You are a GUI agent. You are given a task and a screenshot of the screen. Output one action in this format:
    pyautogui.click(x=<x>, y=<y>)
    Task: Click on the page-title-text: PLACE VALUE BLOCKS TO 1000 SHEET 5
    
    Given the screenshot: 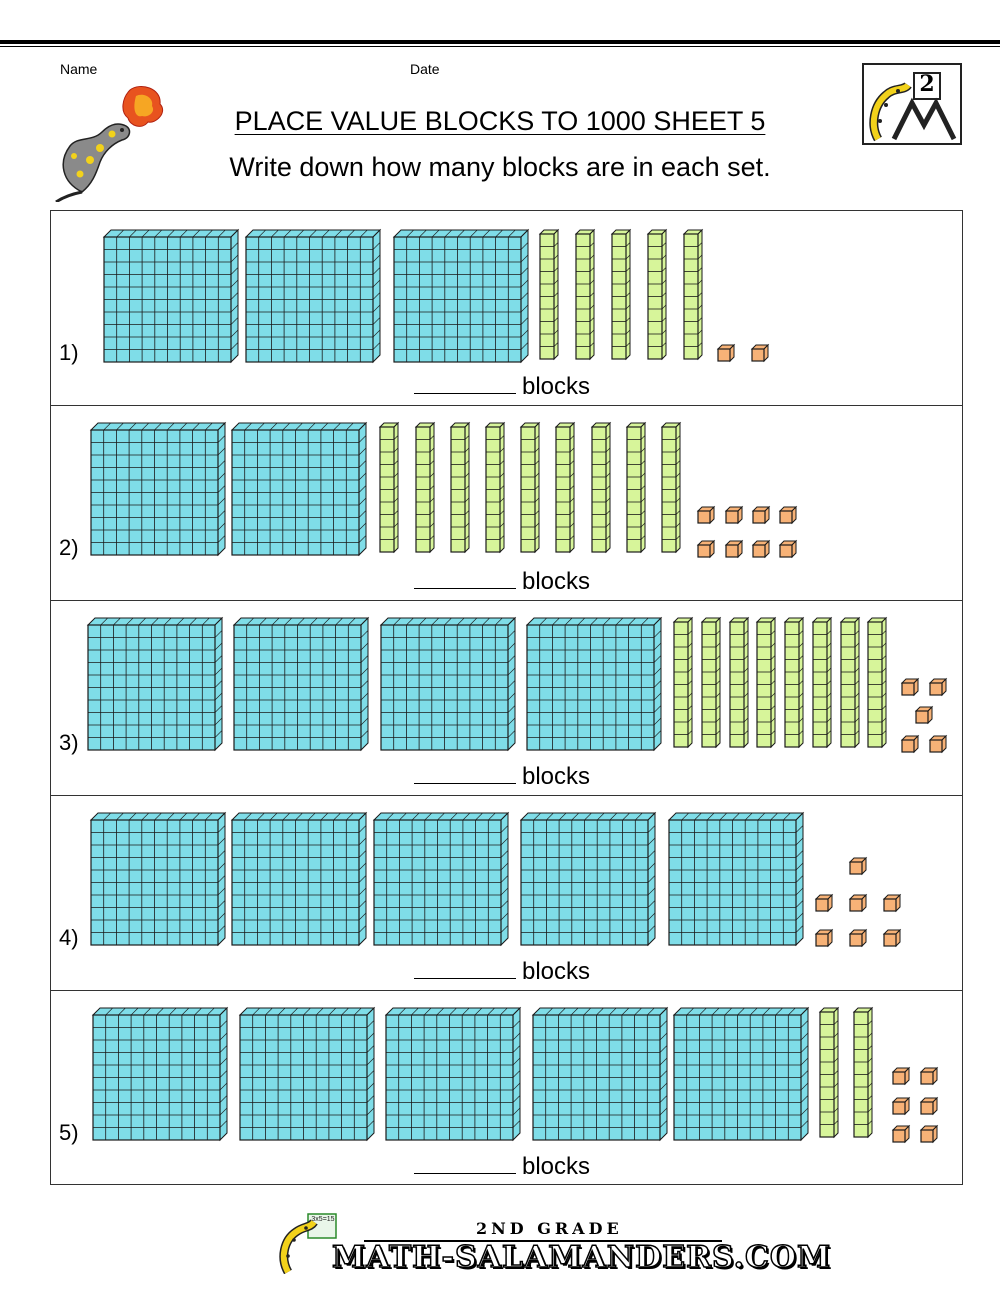 What is the action you would take?
    pyautogui.click(x=500, y=121)
    